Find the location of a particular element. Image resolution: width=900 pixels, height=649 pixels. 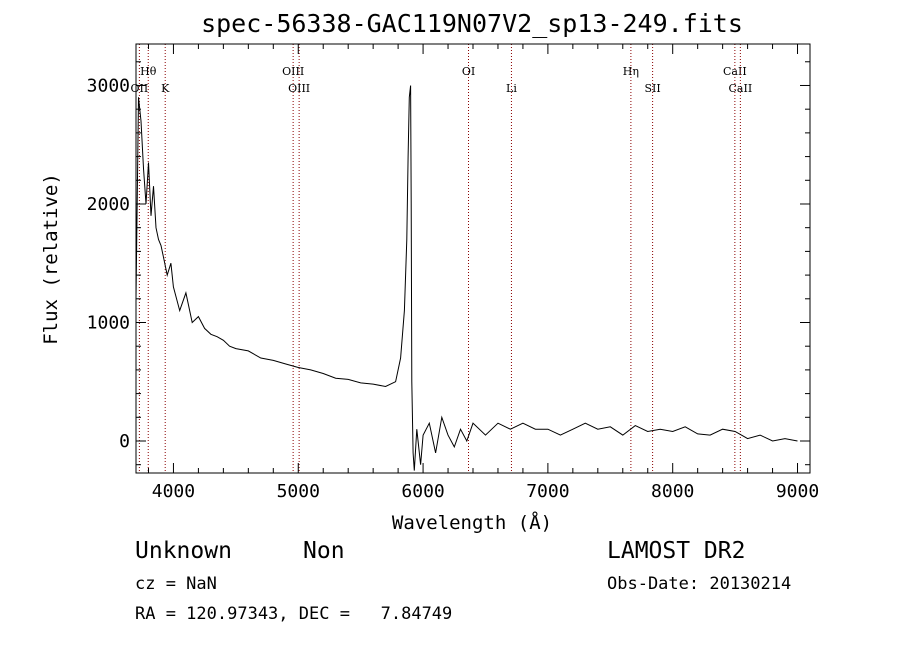

x-tick-label: 5000 is located at coordinates (298, 491).